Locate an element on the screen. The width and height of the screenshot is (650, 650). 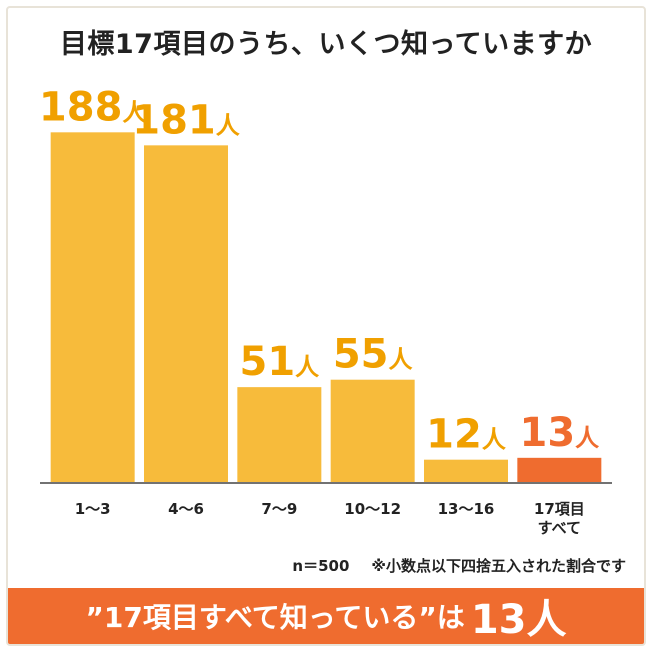
data-label-3: 51人 is located at coordinates (279, 362).